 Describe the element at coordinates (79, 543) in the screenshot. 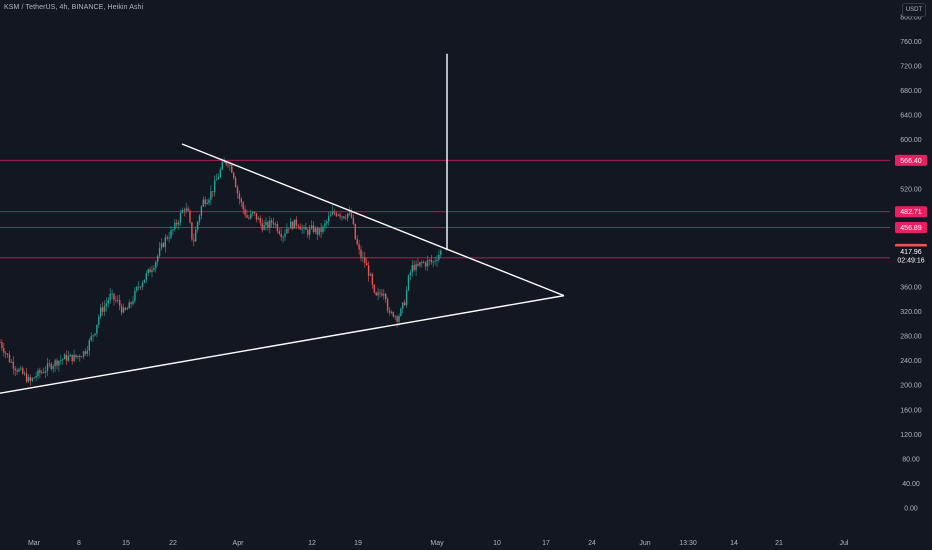

I see `x-tick-label: 8` at that location.